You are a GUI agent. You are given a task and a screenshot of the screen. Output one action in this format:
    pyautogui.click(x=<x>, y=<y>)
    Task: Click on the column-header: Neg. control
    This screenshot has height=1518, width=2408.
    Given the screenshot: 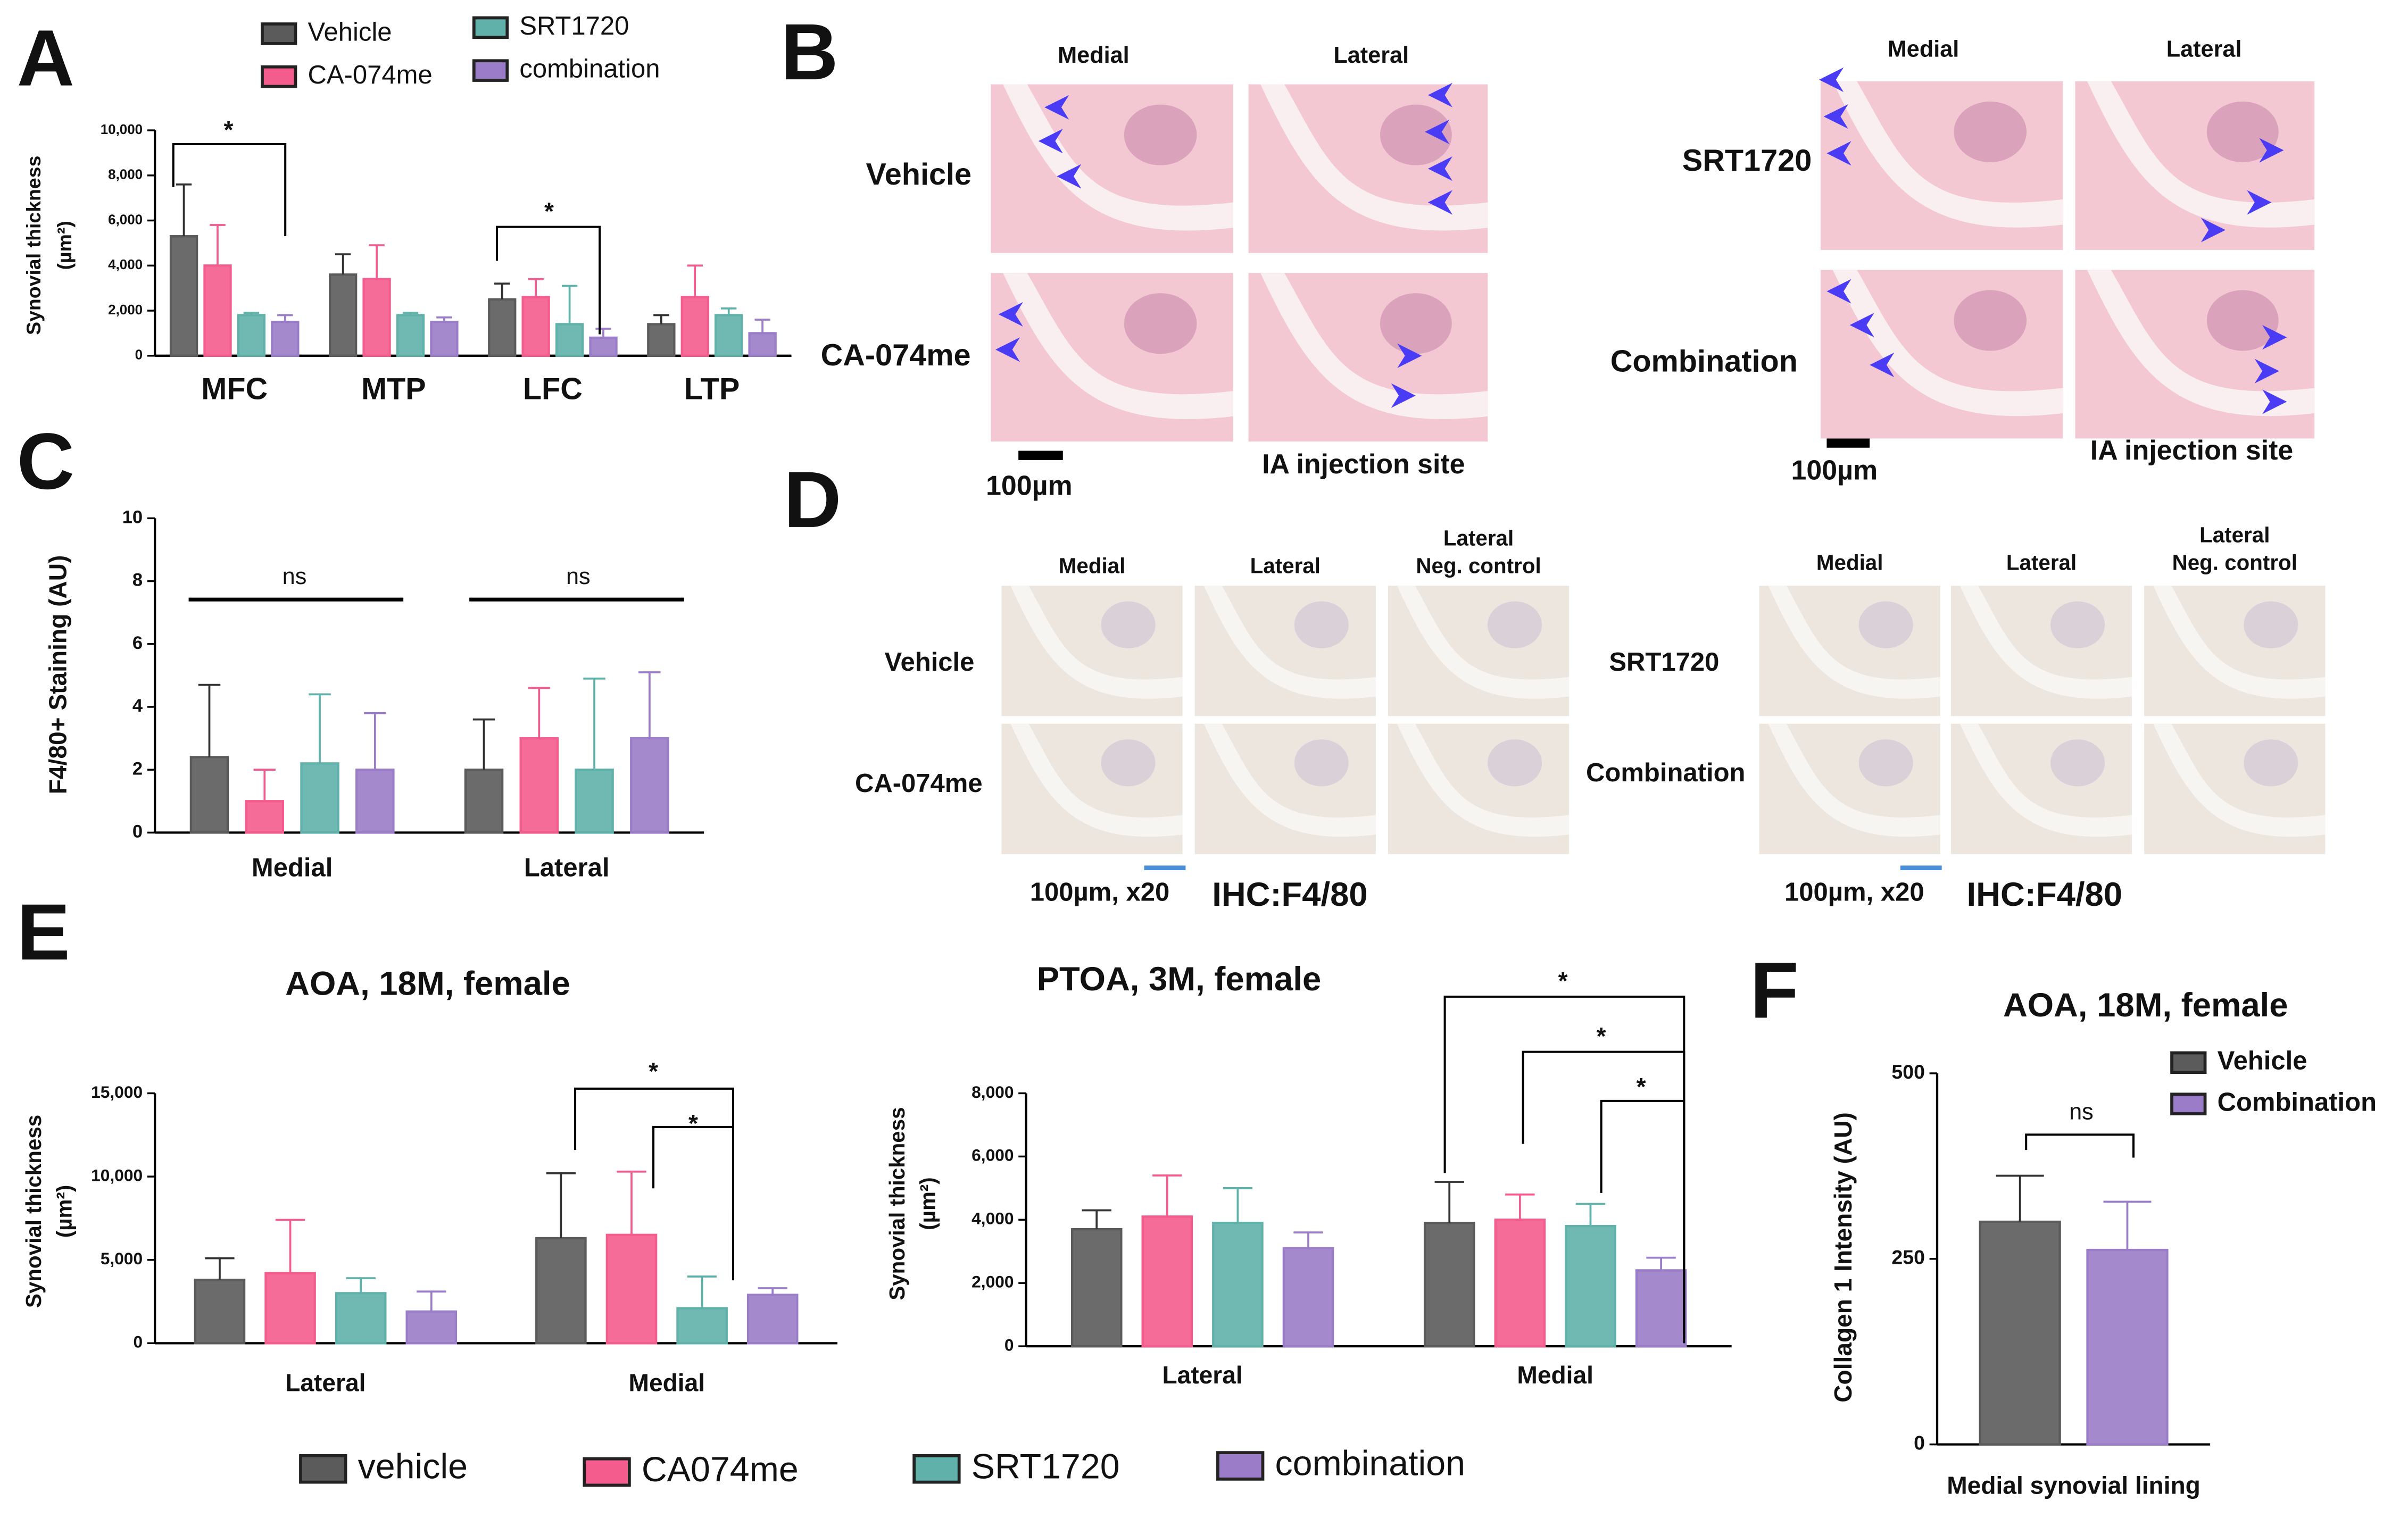 What is the action you would take?
    pyautogui.click(x=2234, y=563)
    